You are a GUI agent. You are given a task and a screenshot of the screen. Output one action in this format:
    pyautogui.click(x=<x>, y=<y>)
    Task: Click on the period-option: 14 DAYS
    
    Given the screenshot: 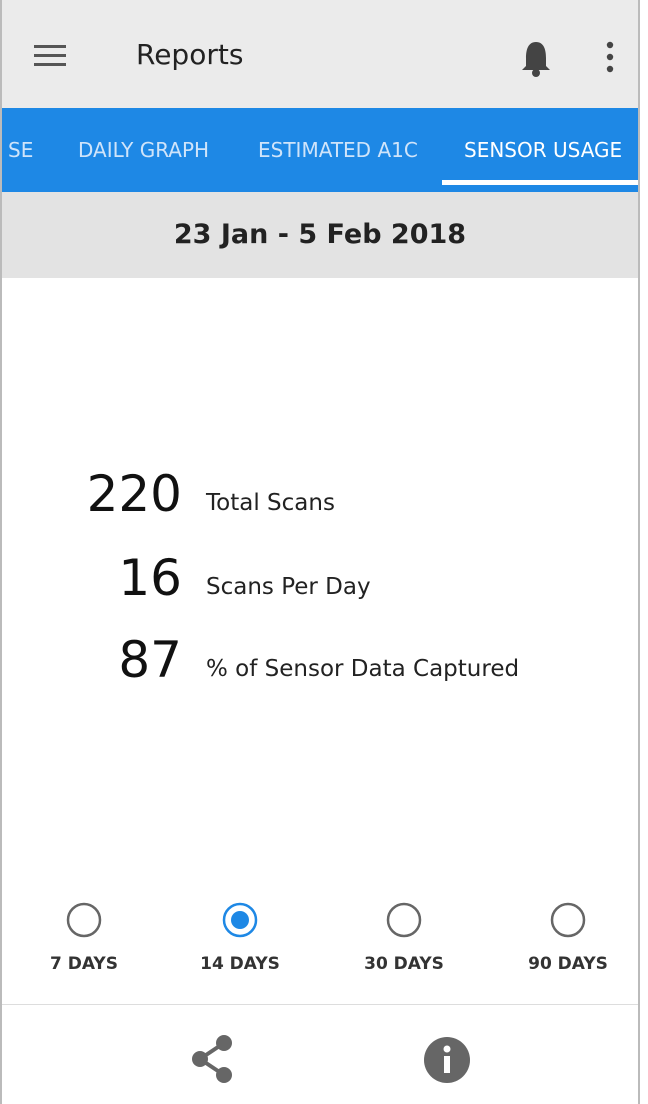 What is the action you would take?
    pyautogui.click(x=240, y=937)
    